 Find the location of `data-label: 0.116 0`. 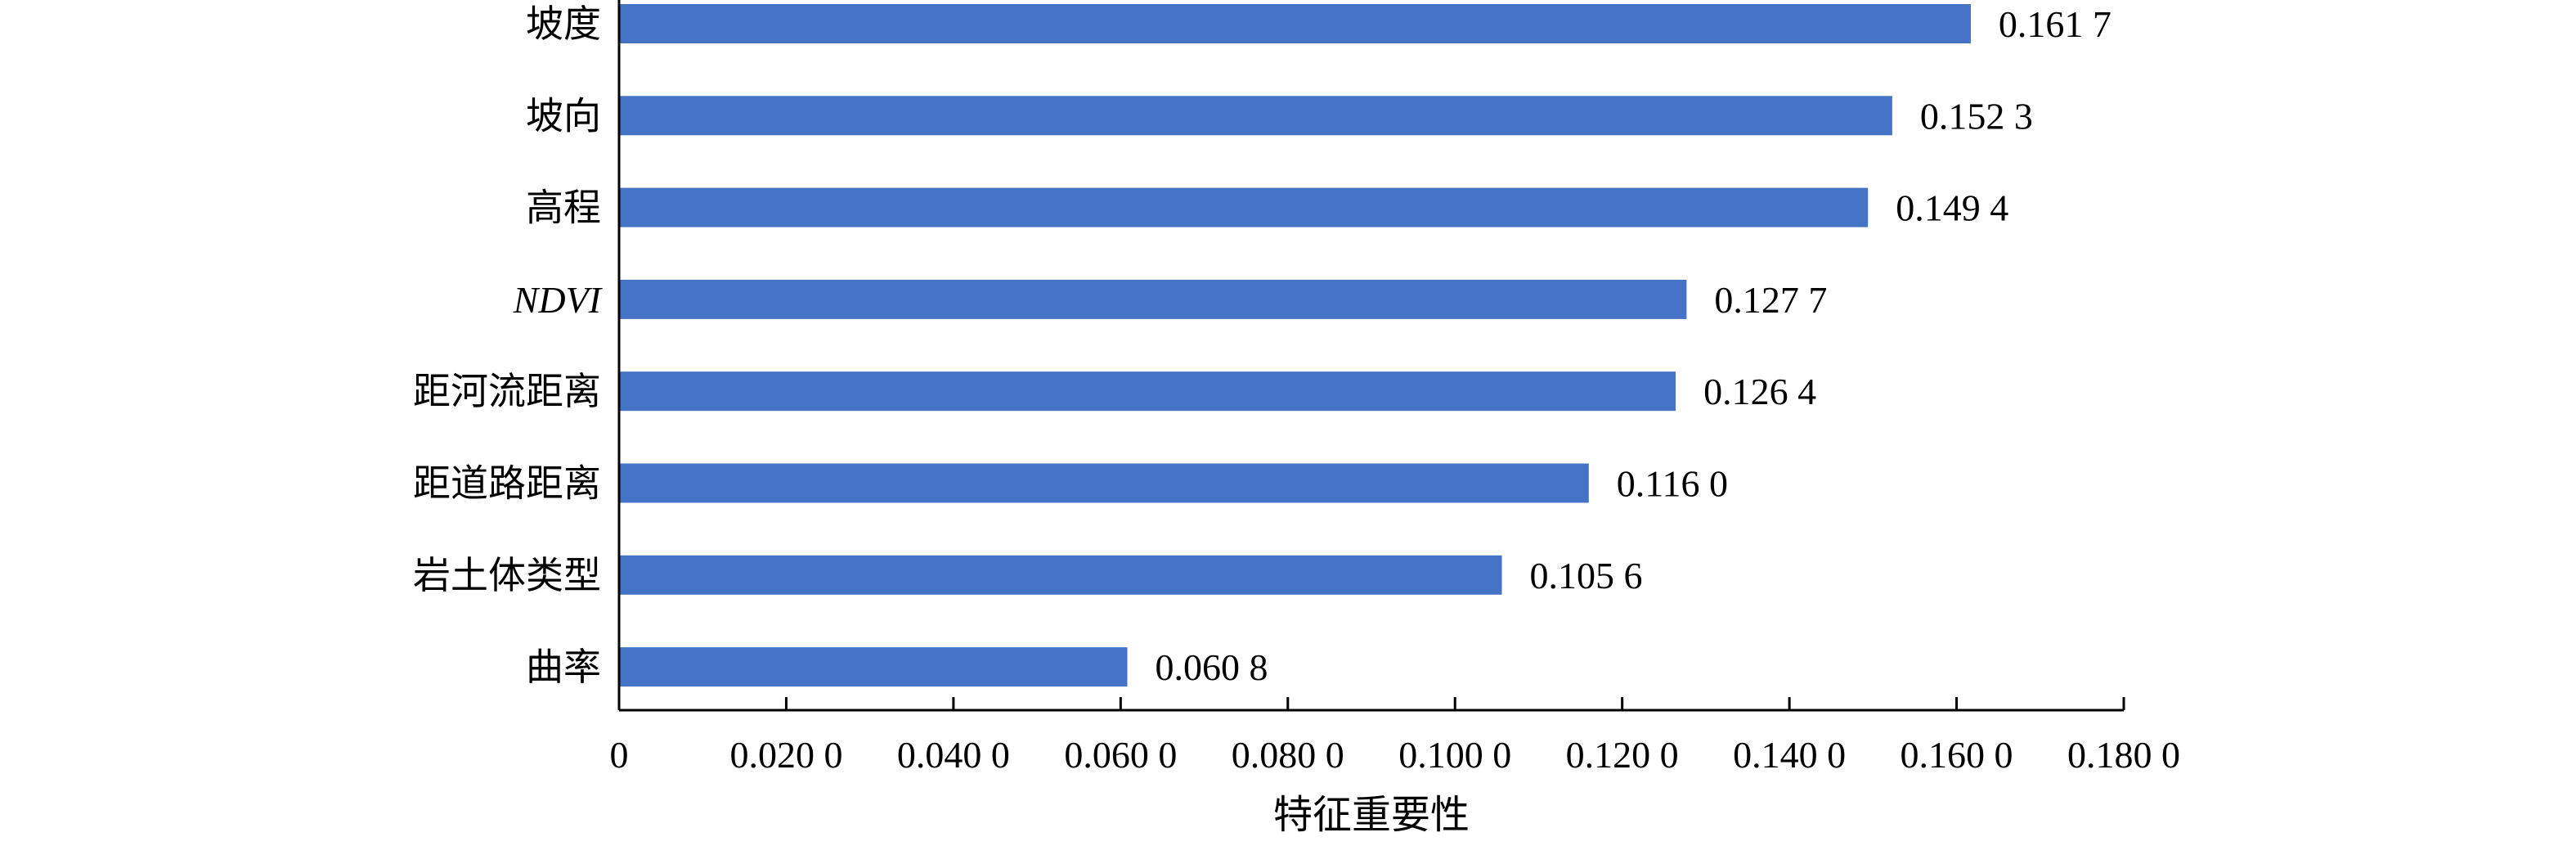

data-label: 0.116 0 is located at coordinates (1672, 484).